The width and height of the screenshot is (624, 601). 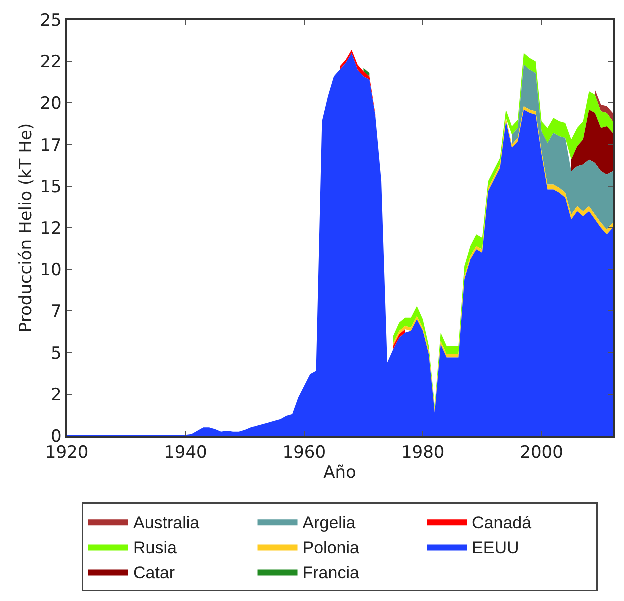 I want to click on legend-label: Canadá, so click(x=502, y=522).